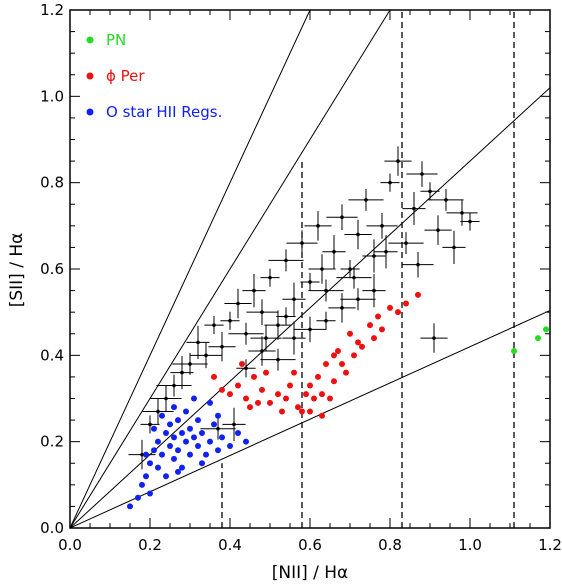 This screenshot has width=562, height=585. What do you see at coordinates (90, 112) in the screenshot?
I see `legend-marker` at bounding box center [90, 112].